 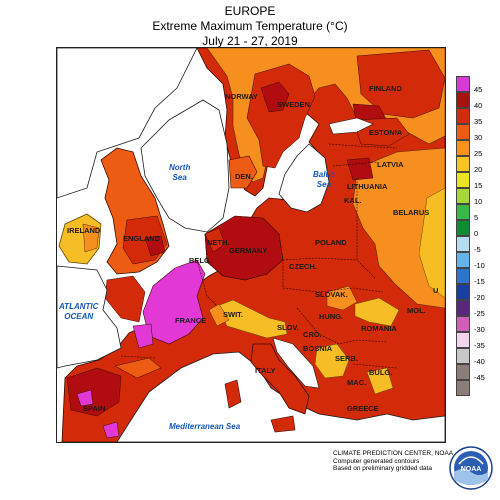 I want to click on label-greece: GREECE, so click(x=363, y=408).